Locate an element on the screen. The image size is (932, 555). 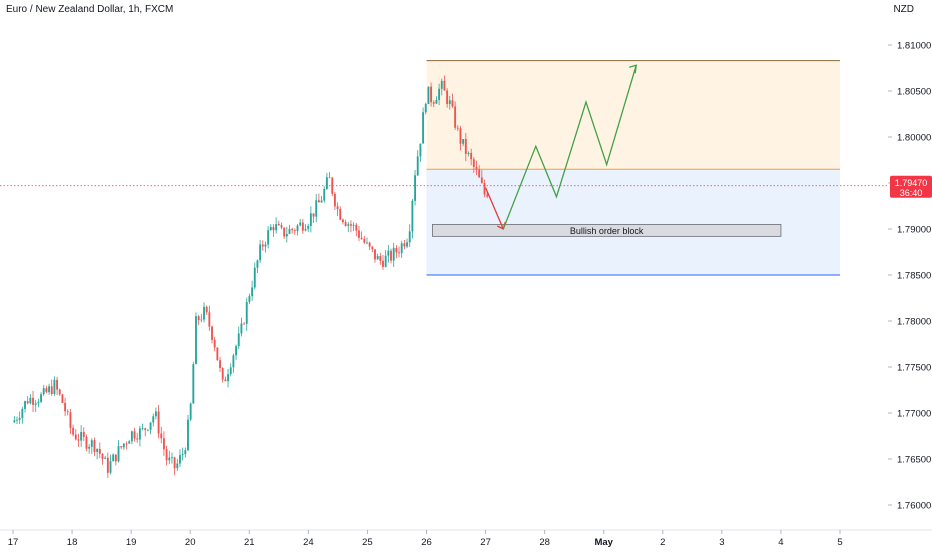
demand-zone is located at coordinates (633, 222).